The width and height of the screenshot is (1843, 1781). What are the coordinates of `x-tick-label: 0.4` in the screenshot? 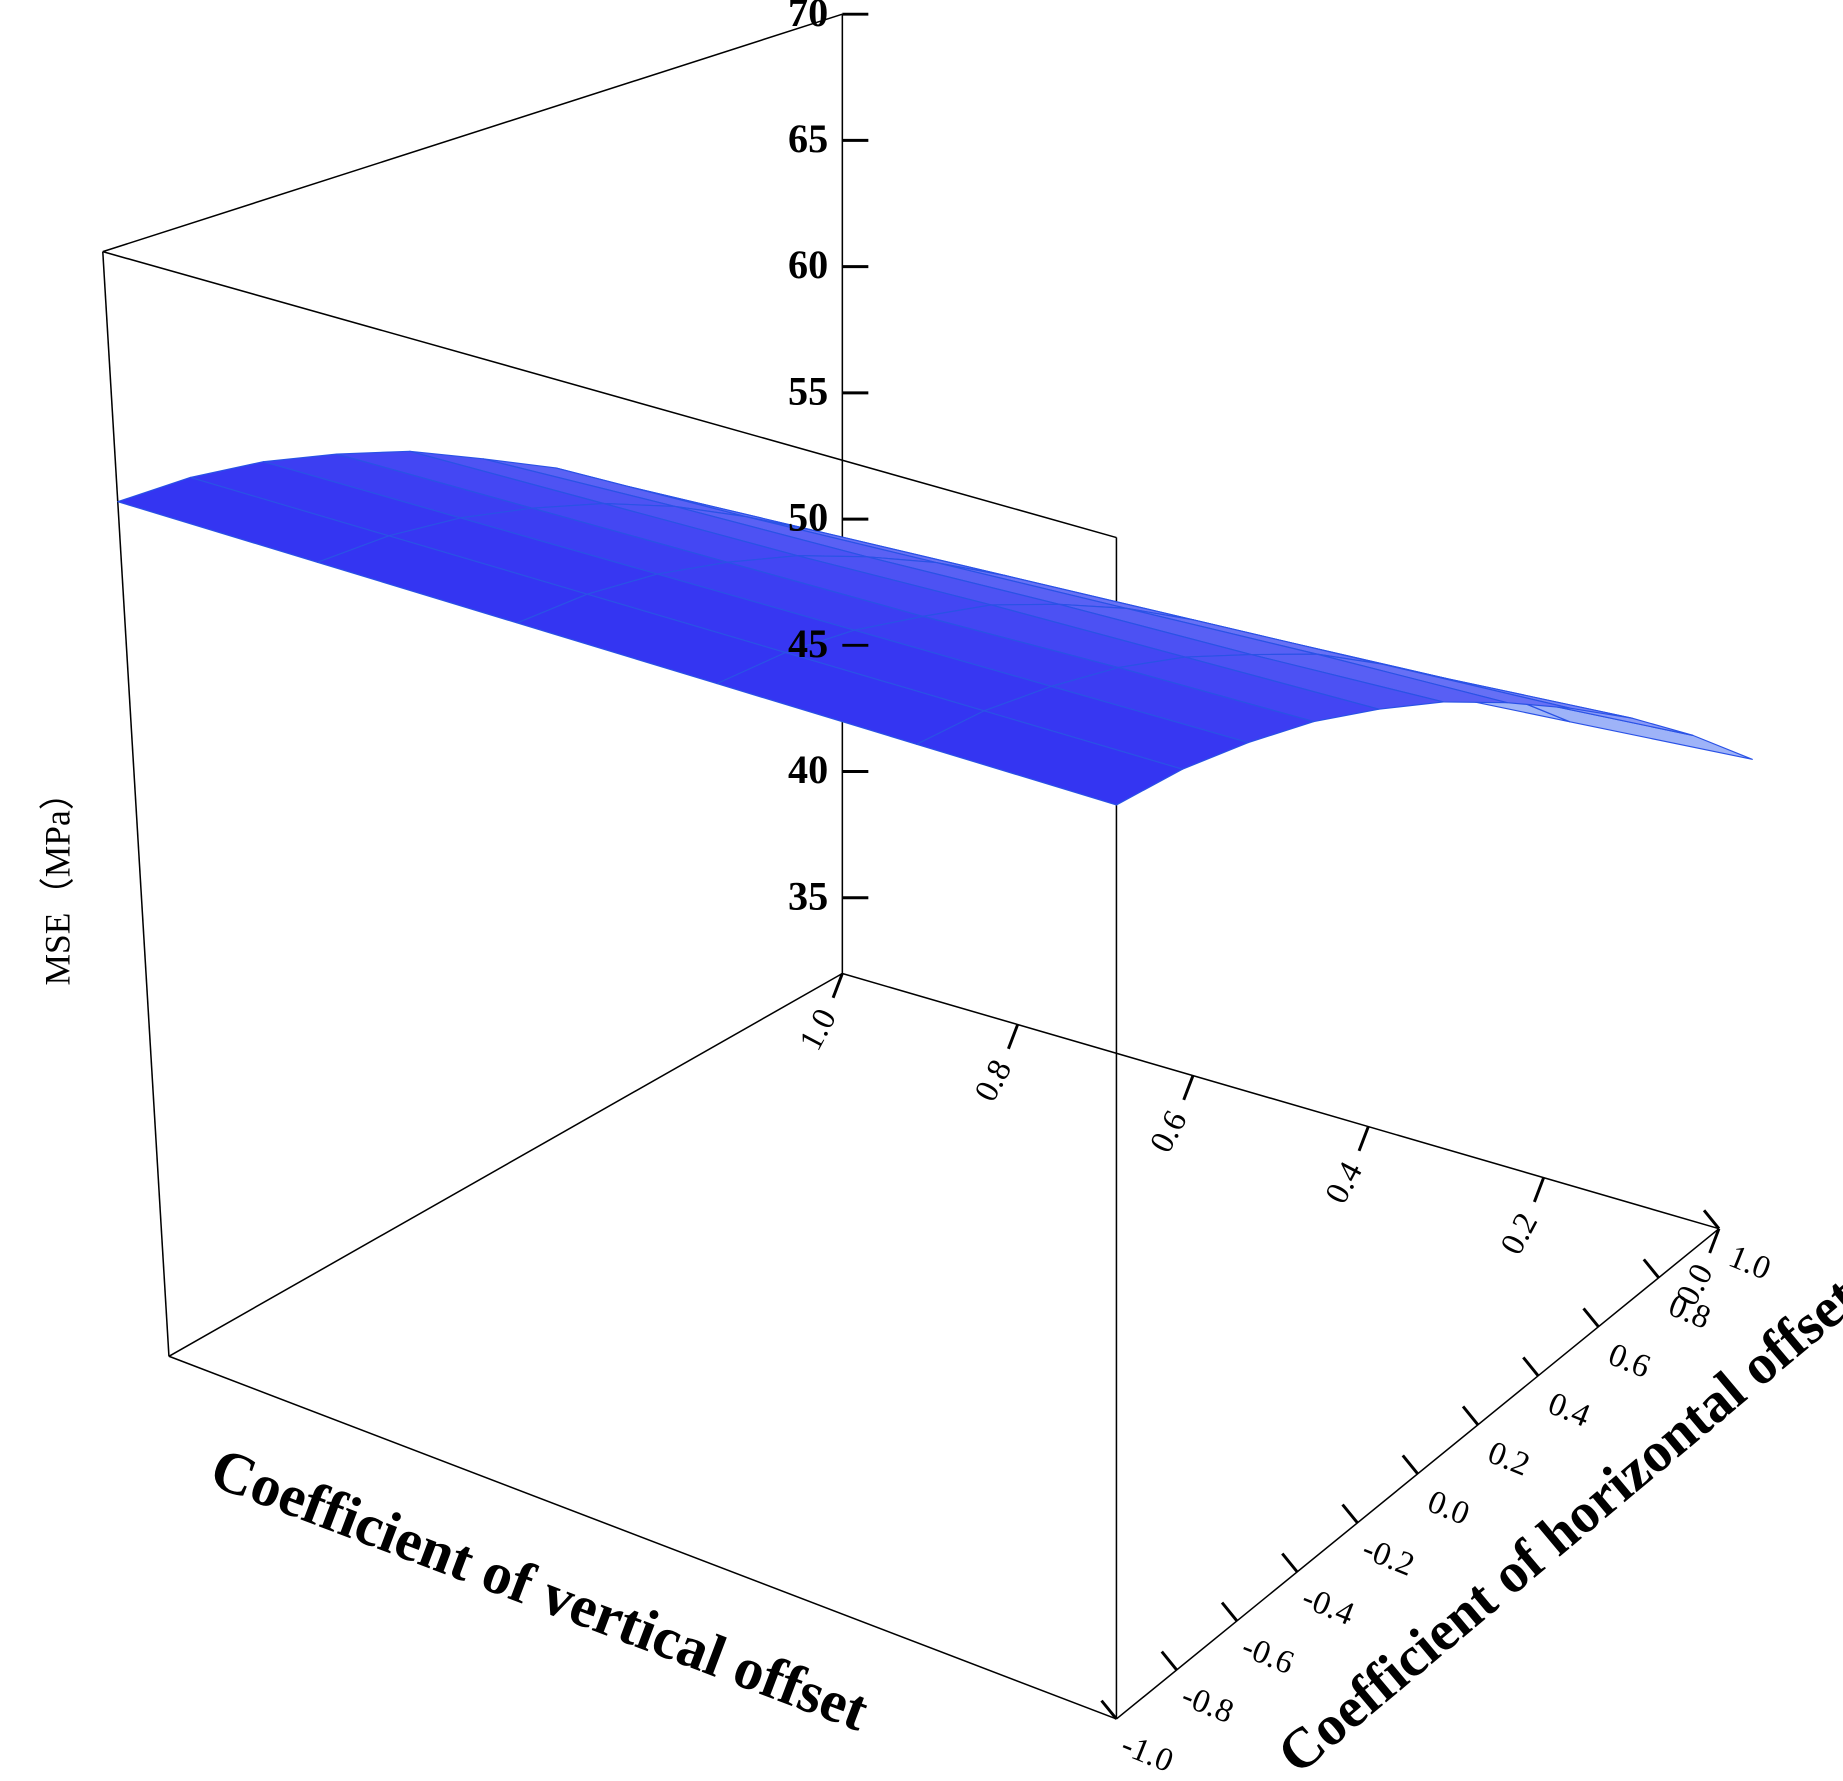 It's located at (1344, 1183).